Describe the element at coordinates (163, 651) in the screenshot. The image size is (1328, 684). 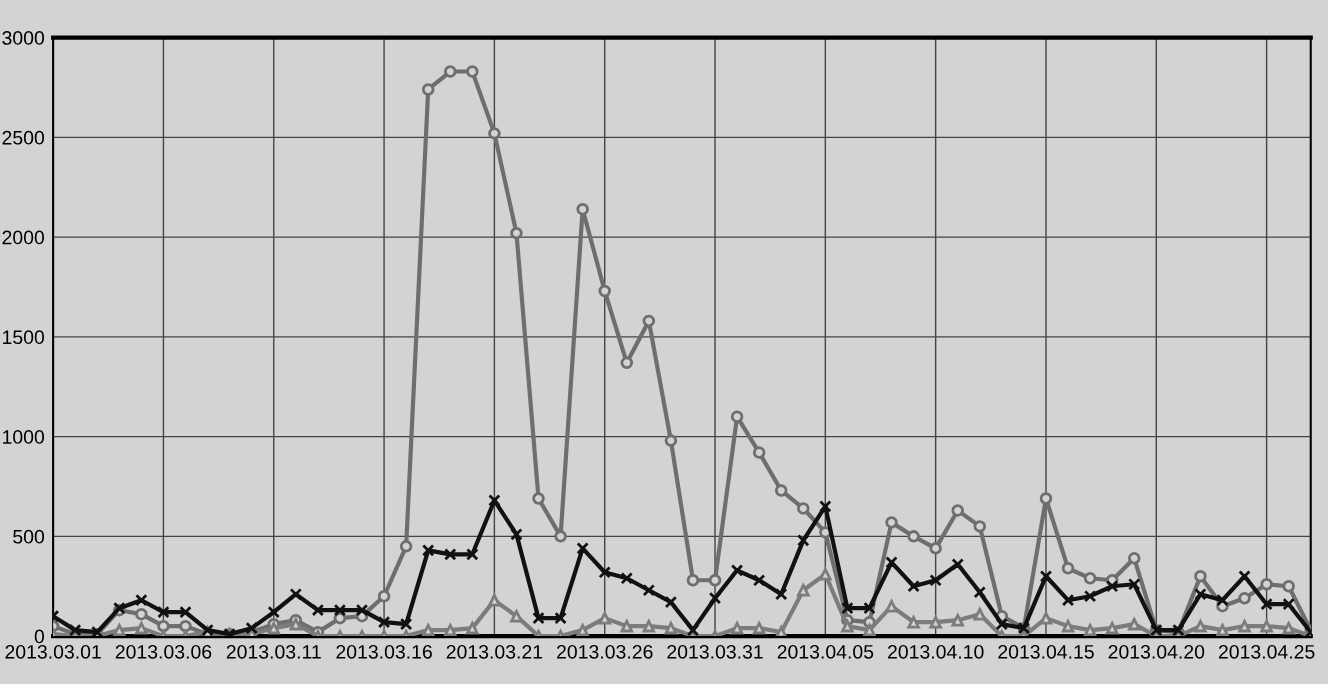
I see `x-tick-label: 2013.03.06` at that location.